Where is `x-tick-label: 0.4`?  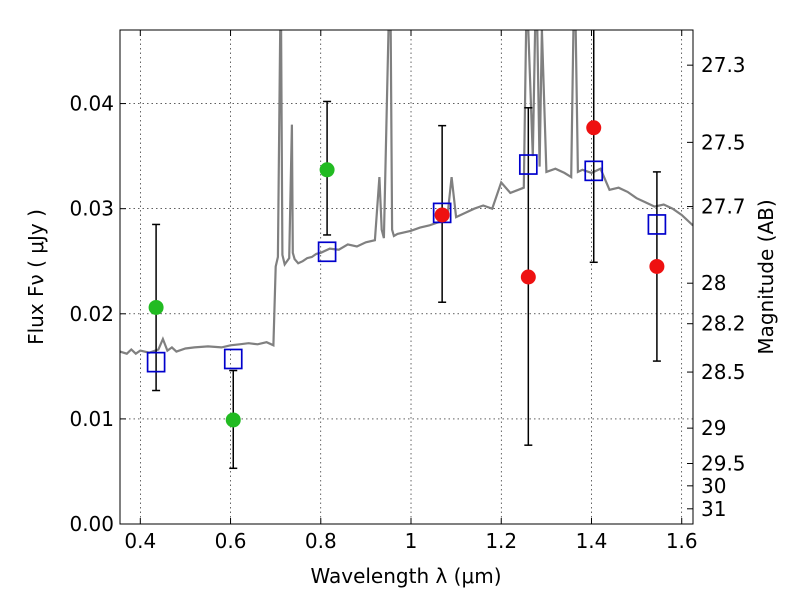
x-tick-label: 0.4 is located at coordinates (140, 541).